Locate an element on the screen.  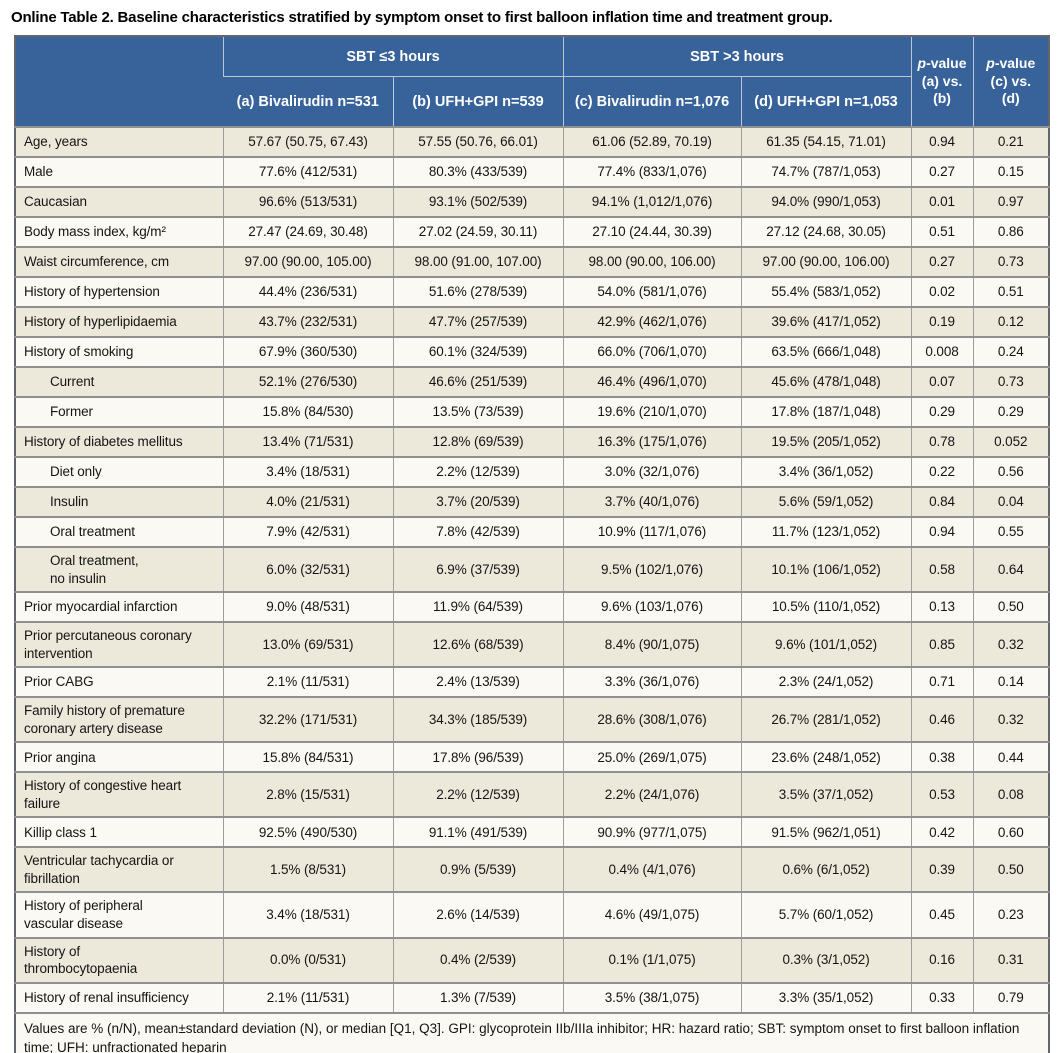
value-cell-d: 27.12 (24.68, 30.05) is located at coordinates (826, 231).